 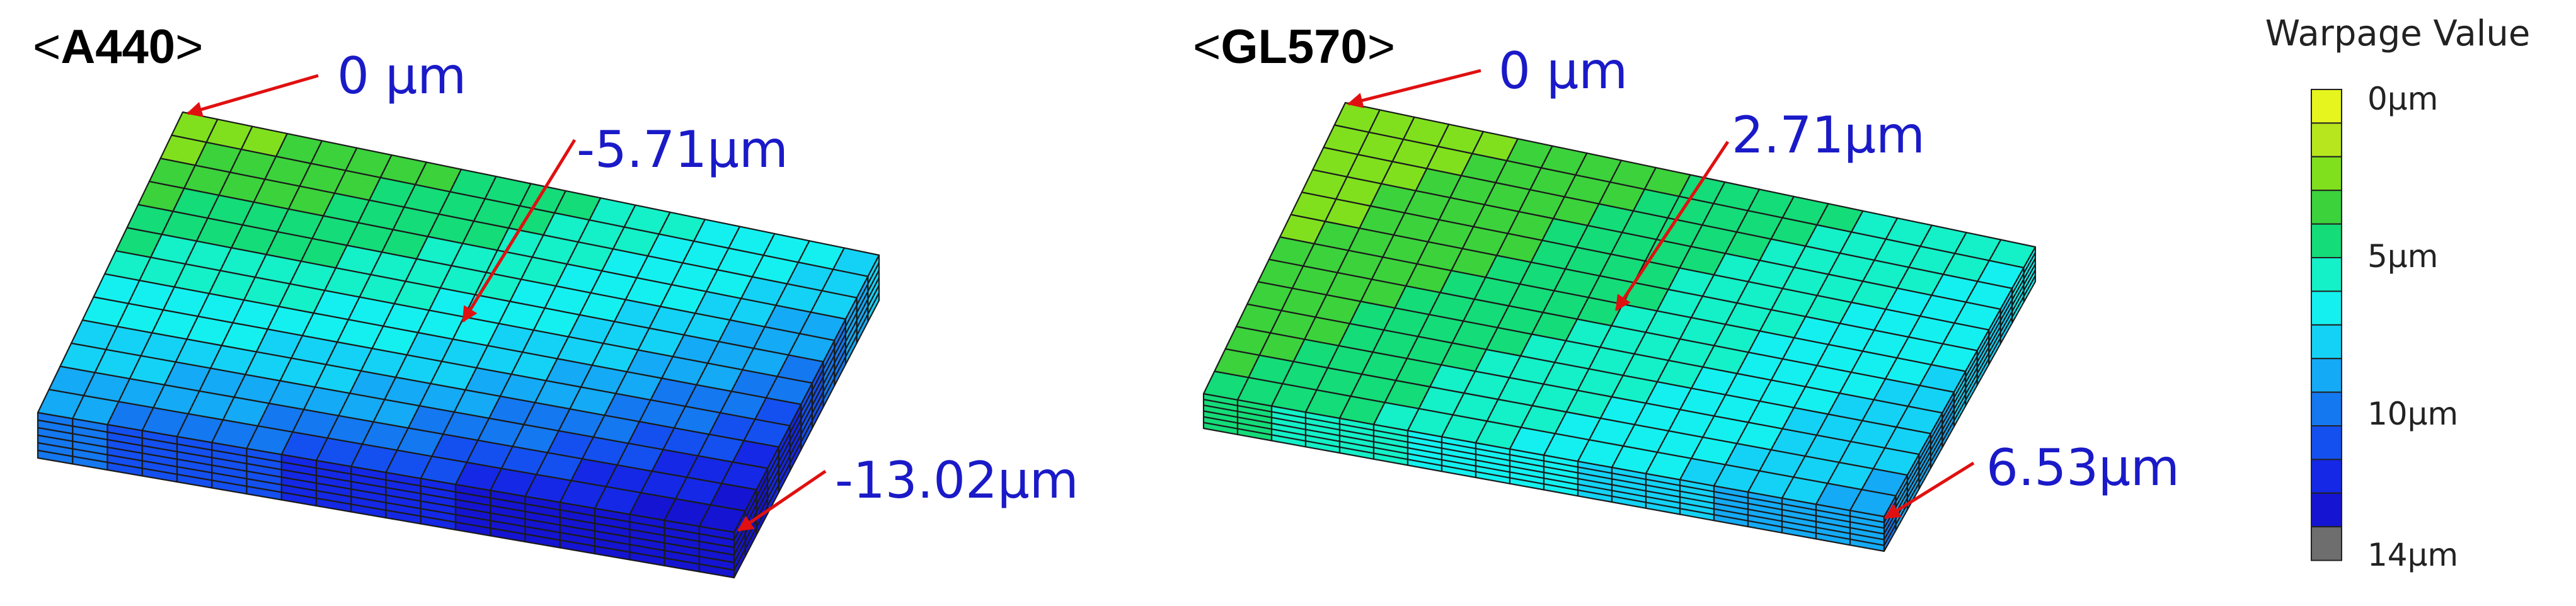 What do you see at coordinates (1672, 226) in the screenshot?
I see `arrow-gl570-center` at bounding box center [1672, 226].